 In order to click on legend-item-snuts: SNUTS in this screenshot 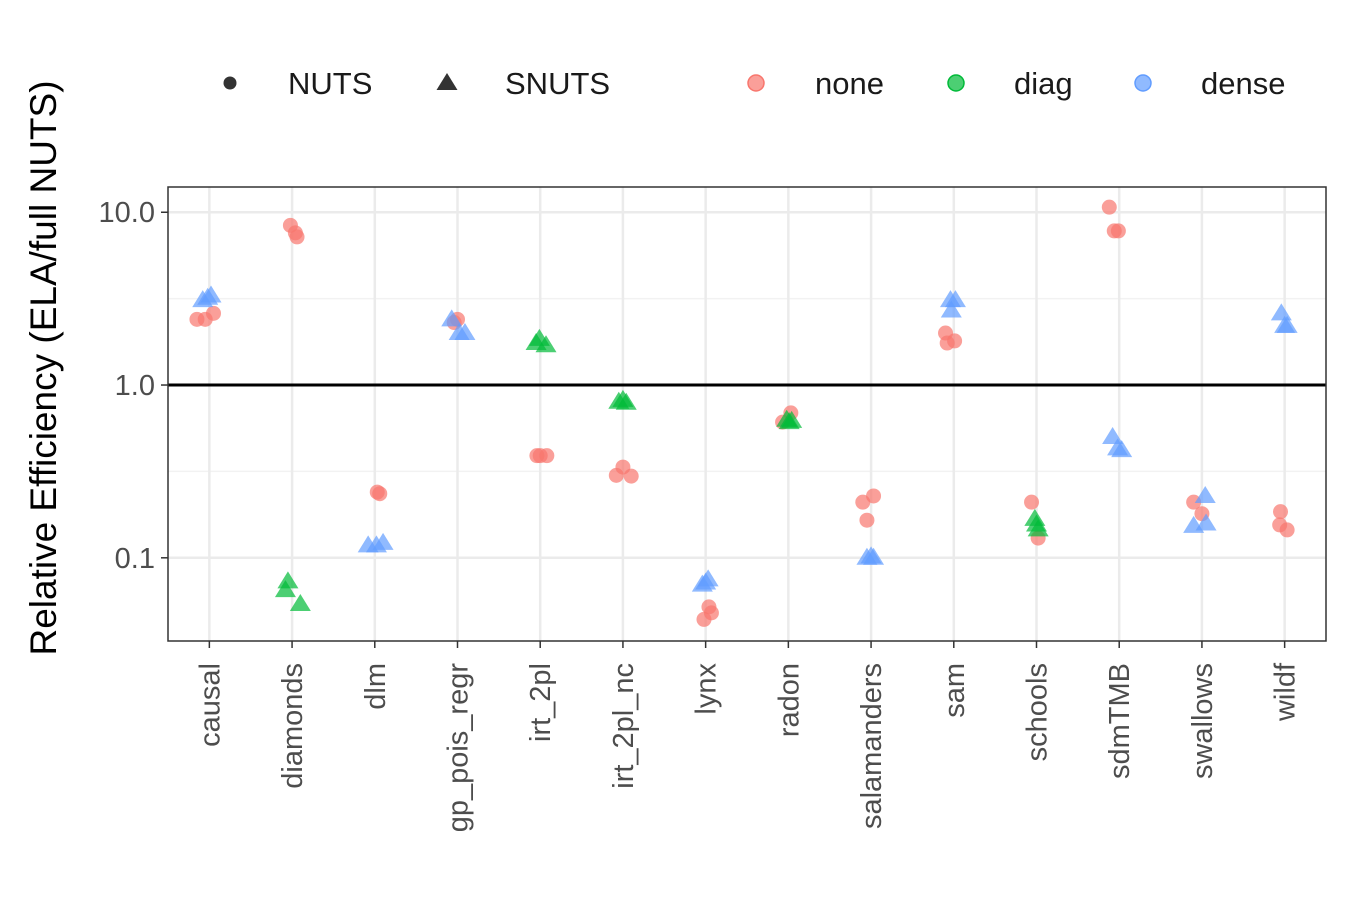, I will do `click(523, 83)`.